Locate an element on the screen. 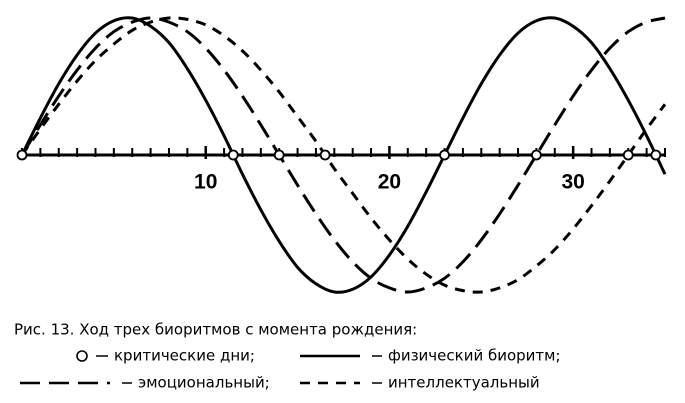 This screenshot has height=403, width=685. x-tick-label: 30 is located at coordinates (572, 182).